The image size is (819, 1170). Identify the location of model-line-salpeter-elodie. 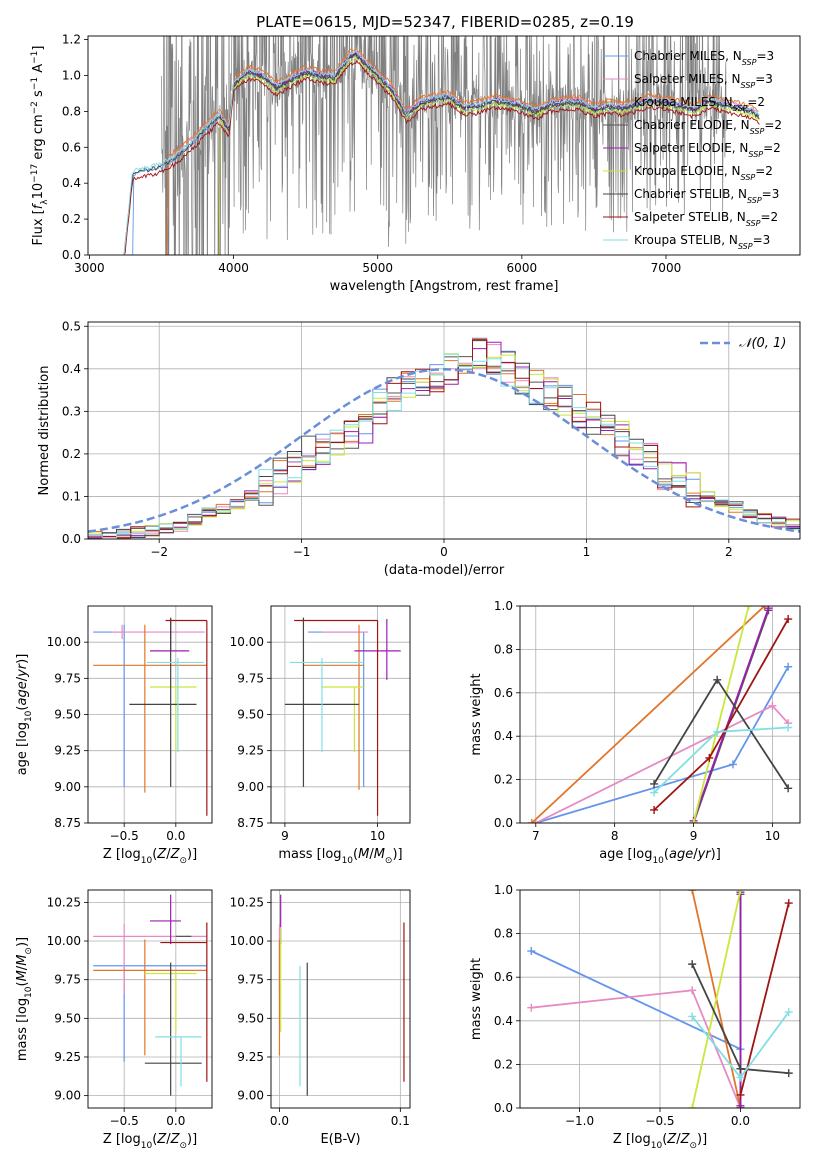
(489, 153).